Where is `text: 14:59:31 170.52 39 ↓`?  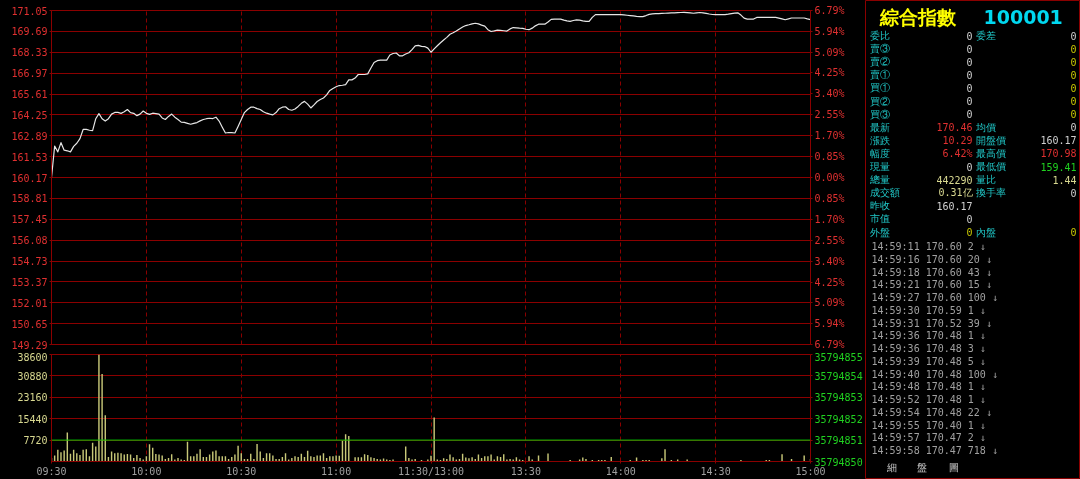
text: 14:59:31 170.52 39 ↓ is located at coordinates (931, 323).